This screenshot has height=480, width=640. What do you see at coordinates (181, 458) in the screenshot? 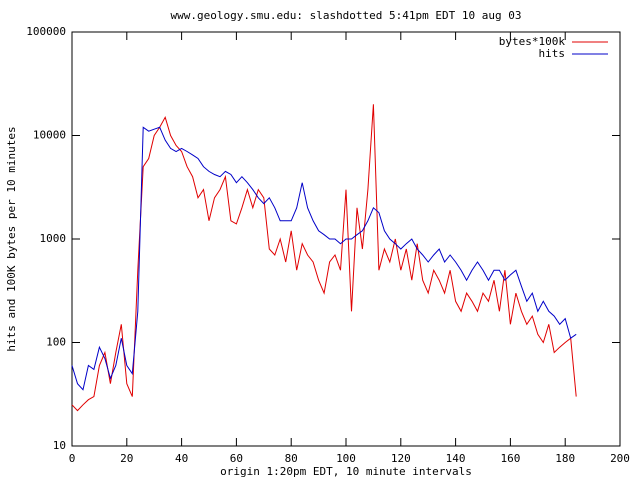
I see `x-tick-label: 40` at bounding box center [181, 458].